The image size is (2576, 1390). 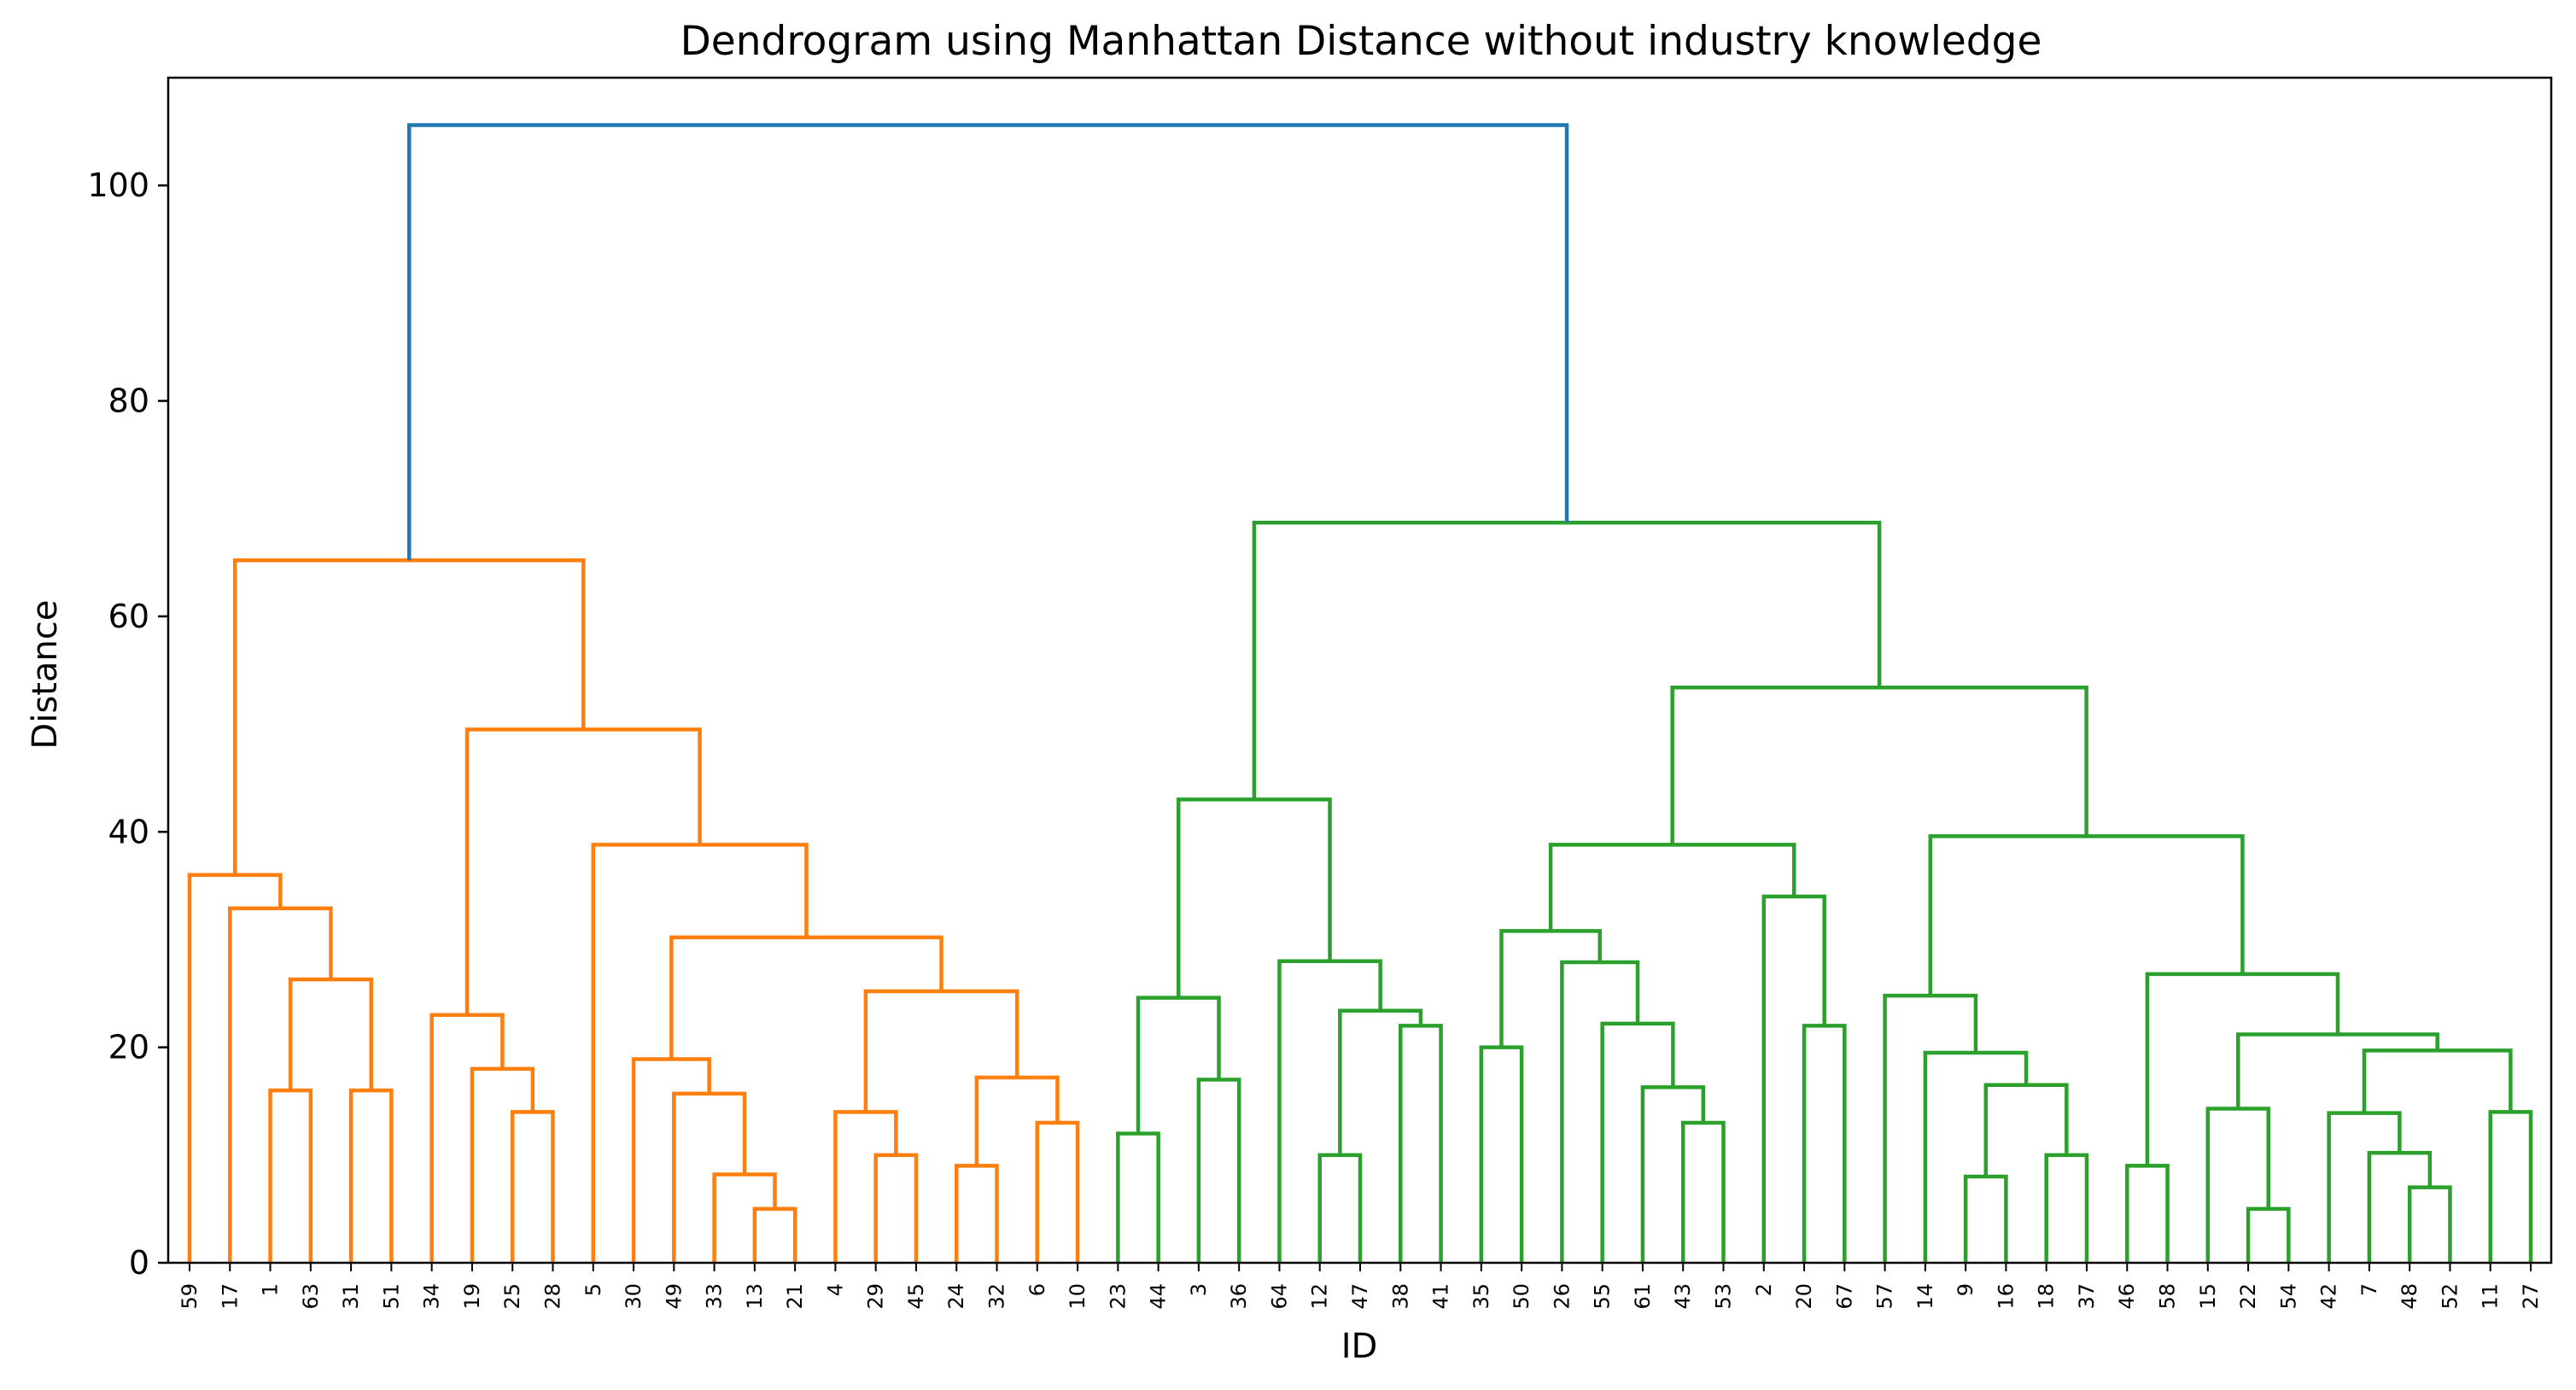 What do you see at coordinates (45, 675) in the screenshot?
I see `y-axis-label: Distance` at bounding box center [45, 675].